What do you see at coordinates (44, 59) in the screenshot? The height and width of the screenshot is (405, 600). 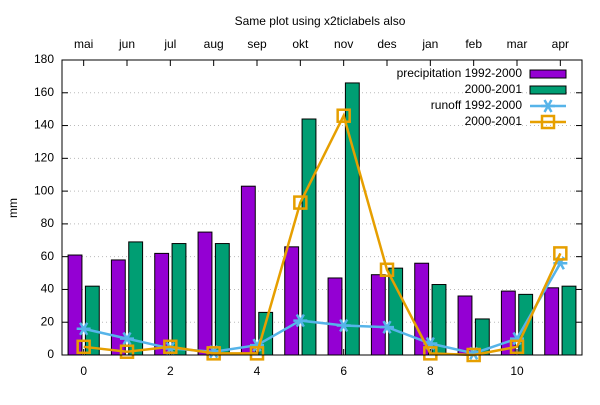 I see `y-tick-label: 180` at bounding box center [44, 59].